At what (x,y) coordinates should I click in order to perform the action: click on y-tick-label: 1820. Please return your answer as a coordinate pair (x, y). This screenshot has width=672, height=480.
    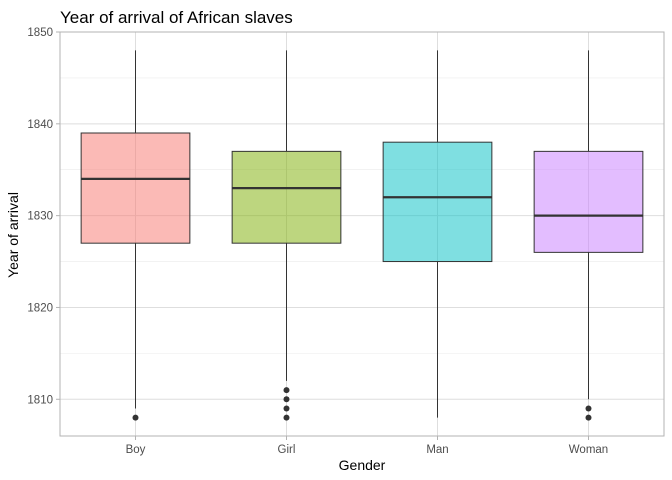
    Looking at the image, I should click on (40, 308).